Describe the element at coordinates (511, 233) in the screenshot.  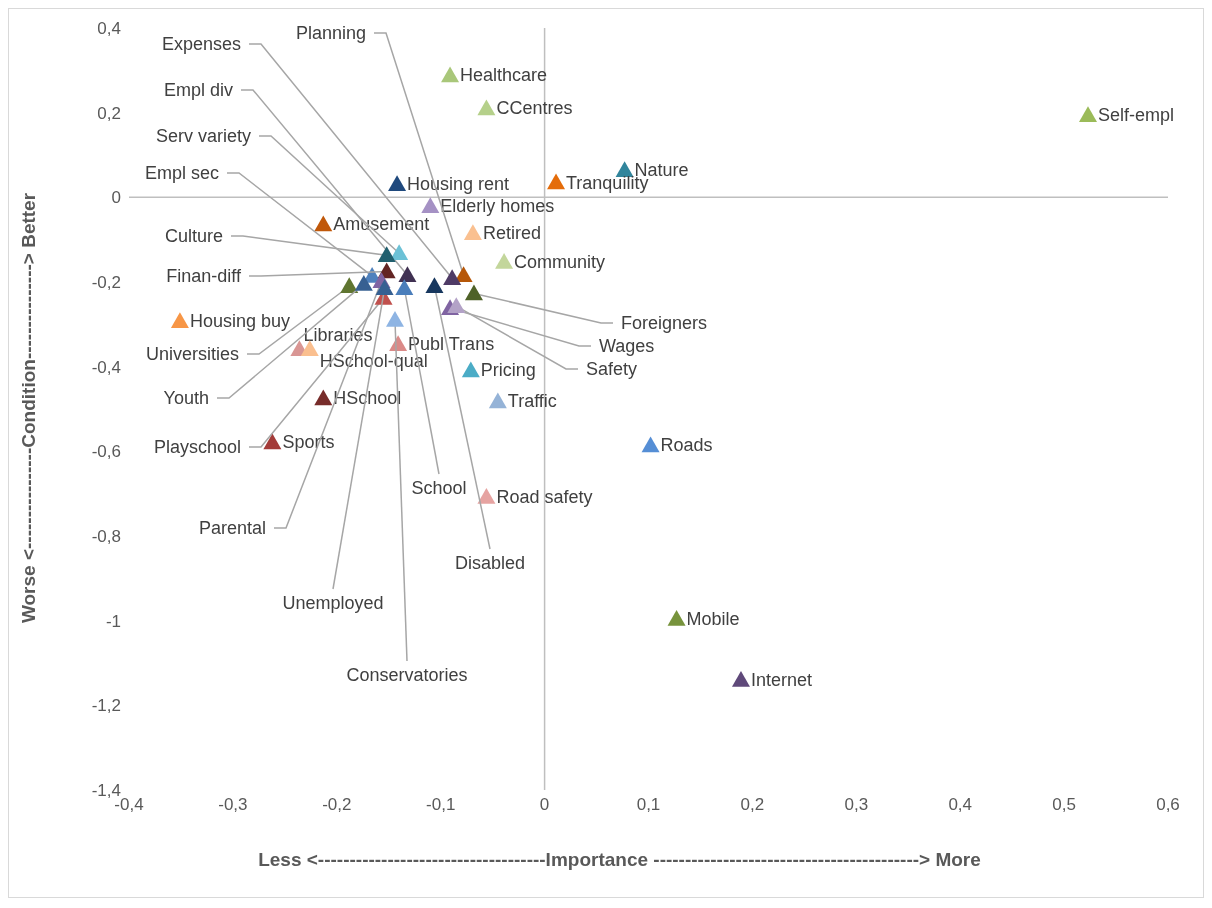
I see `series-label: Retired` at that location.